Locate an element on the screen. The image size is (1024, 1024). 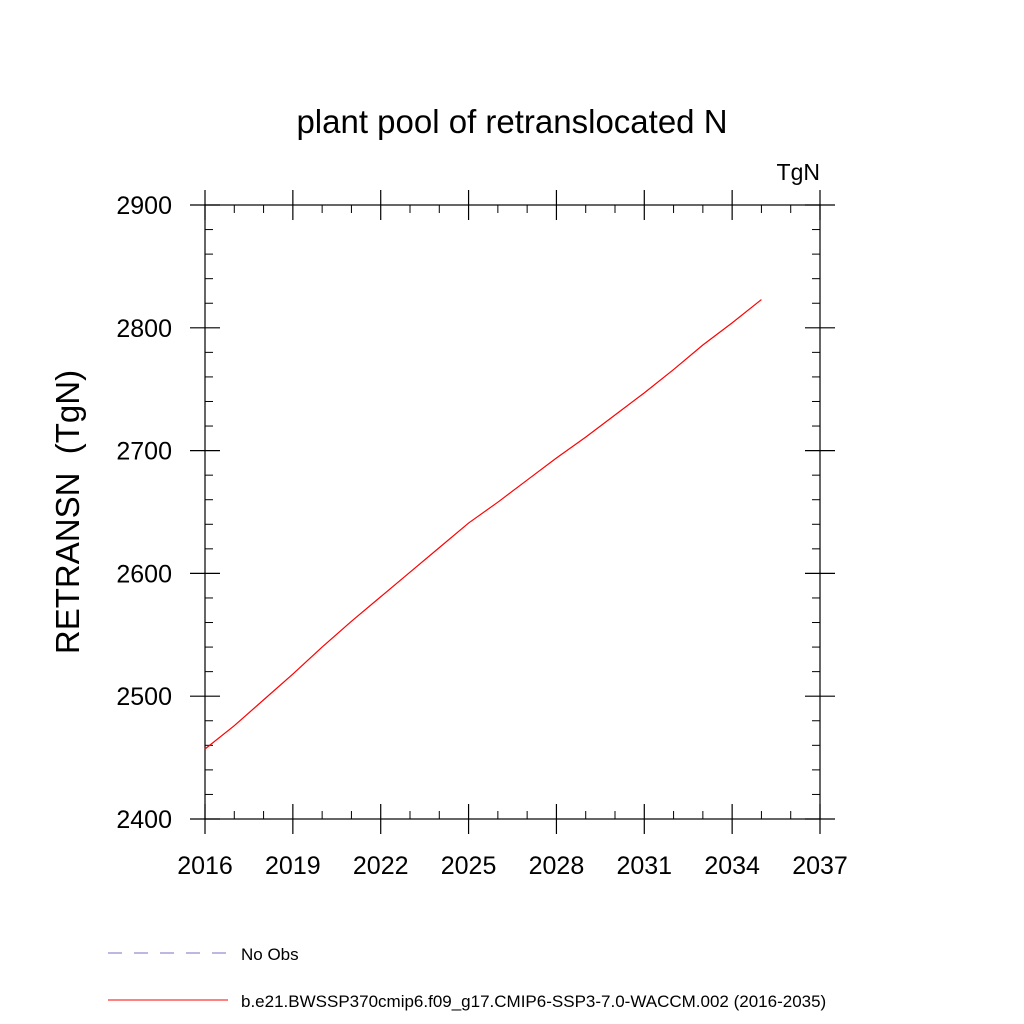
x-tick-label: 2022 is located at coordinates (381, 866).